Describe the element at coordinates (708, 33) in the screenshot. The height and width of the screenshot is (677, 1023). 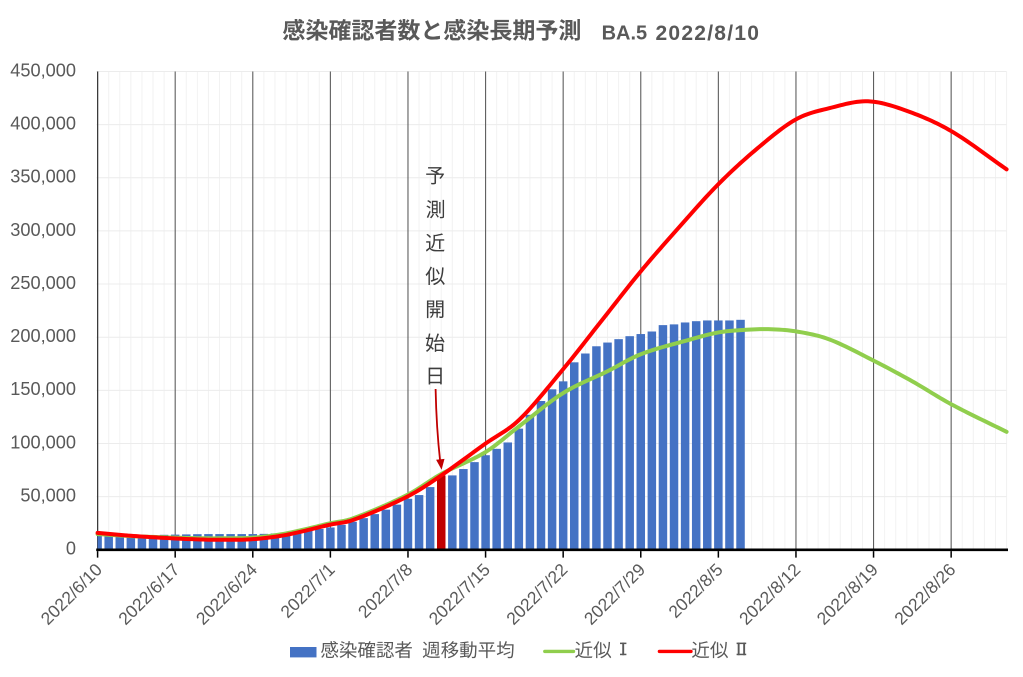
I see `svg-text: 2022/8/10` at that location.